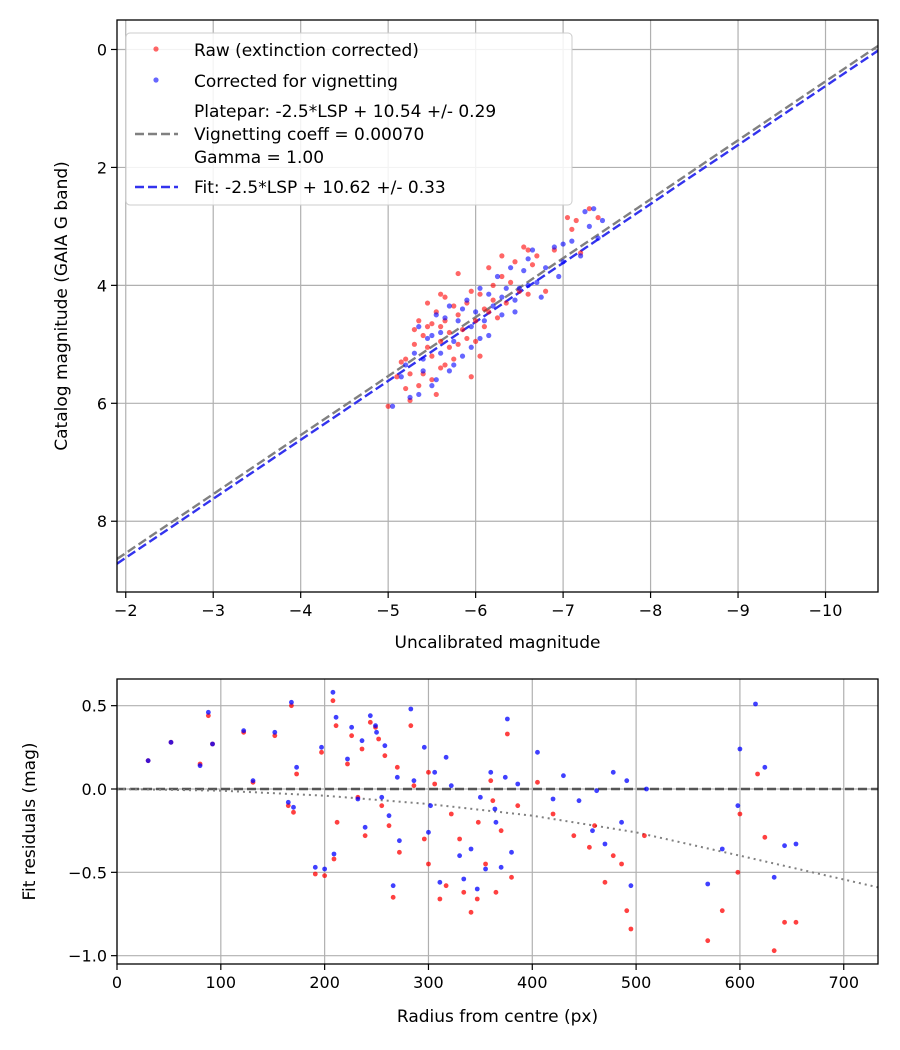  Describe the element at coordinates (651, 610) in the screenshot. I see `x-tick-label: −8` at that location.